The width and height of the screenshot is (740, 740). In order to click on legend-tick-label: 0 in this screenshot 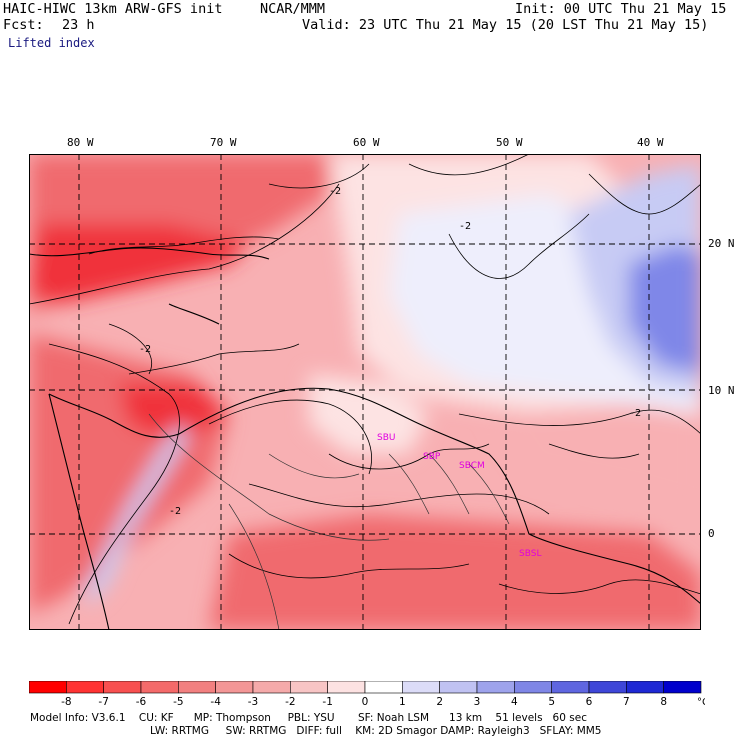, I will do `click(365, 702)`.